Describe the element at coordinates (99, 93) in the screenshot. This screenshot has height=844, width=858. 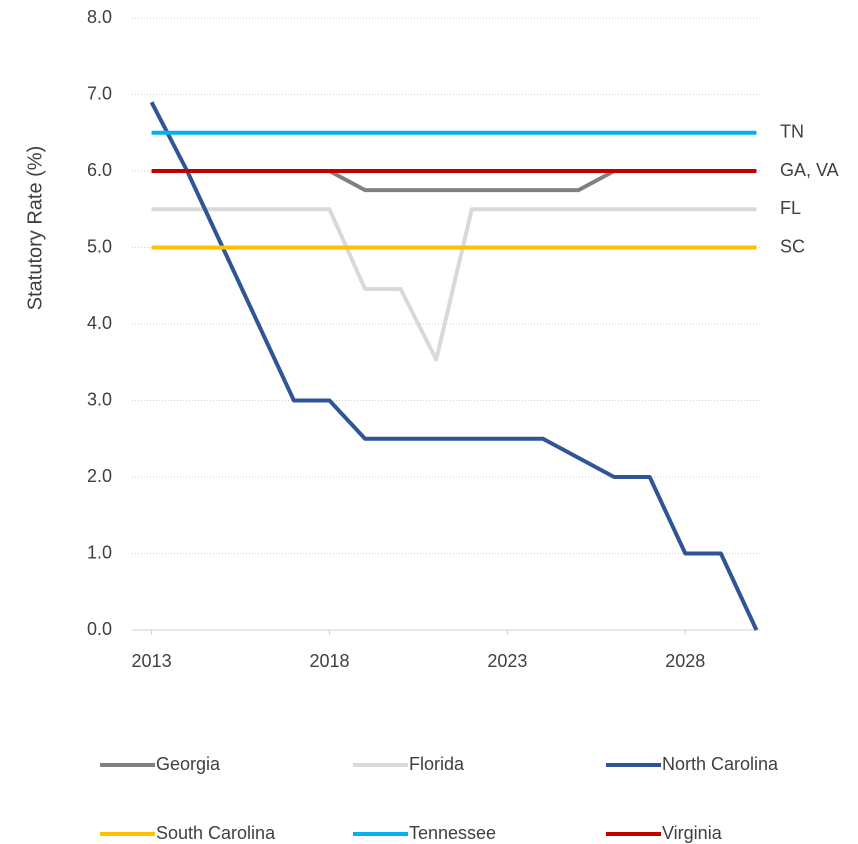
I see `y-tick-label: 7.0` at that location.